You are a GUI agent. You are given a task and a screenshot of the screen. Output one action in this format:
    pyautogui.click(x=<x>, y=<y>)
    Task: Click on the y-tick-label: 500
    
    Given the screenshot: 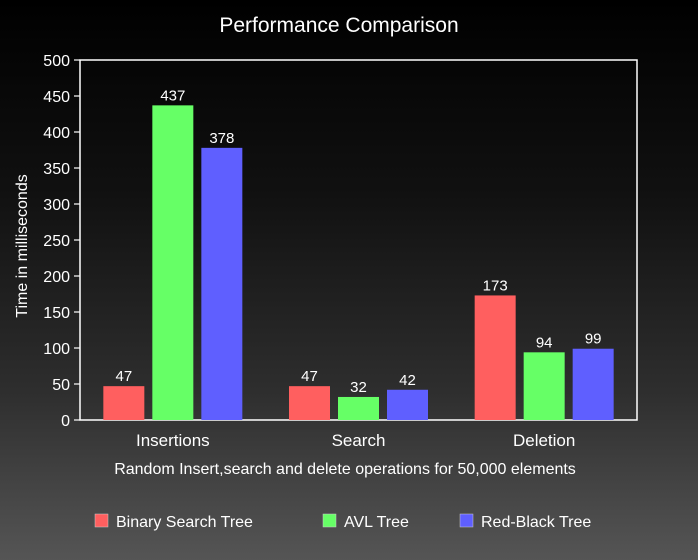 What is the action you would take?
    pyautogui.click(x=56, y=61)
    